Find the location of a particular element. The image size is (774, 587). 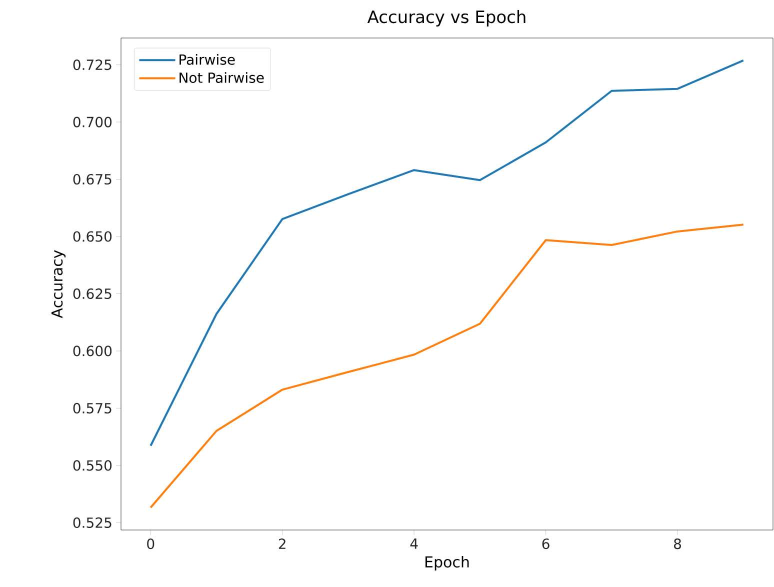

y-tick-label: 0.650 is located at coordinates (92, 236).